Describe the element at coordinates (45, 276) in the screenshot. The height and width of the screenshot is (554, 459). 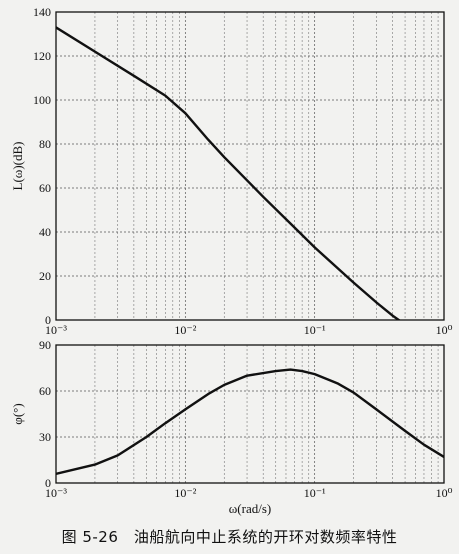
I see `magnitude-ytick-label: 20` at that location.